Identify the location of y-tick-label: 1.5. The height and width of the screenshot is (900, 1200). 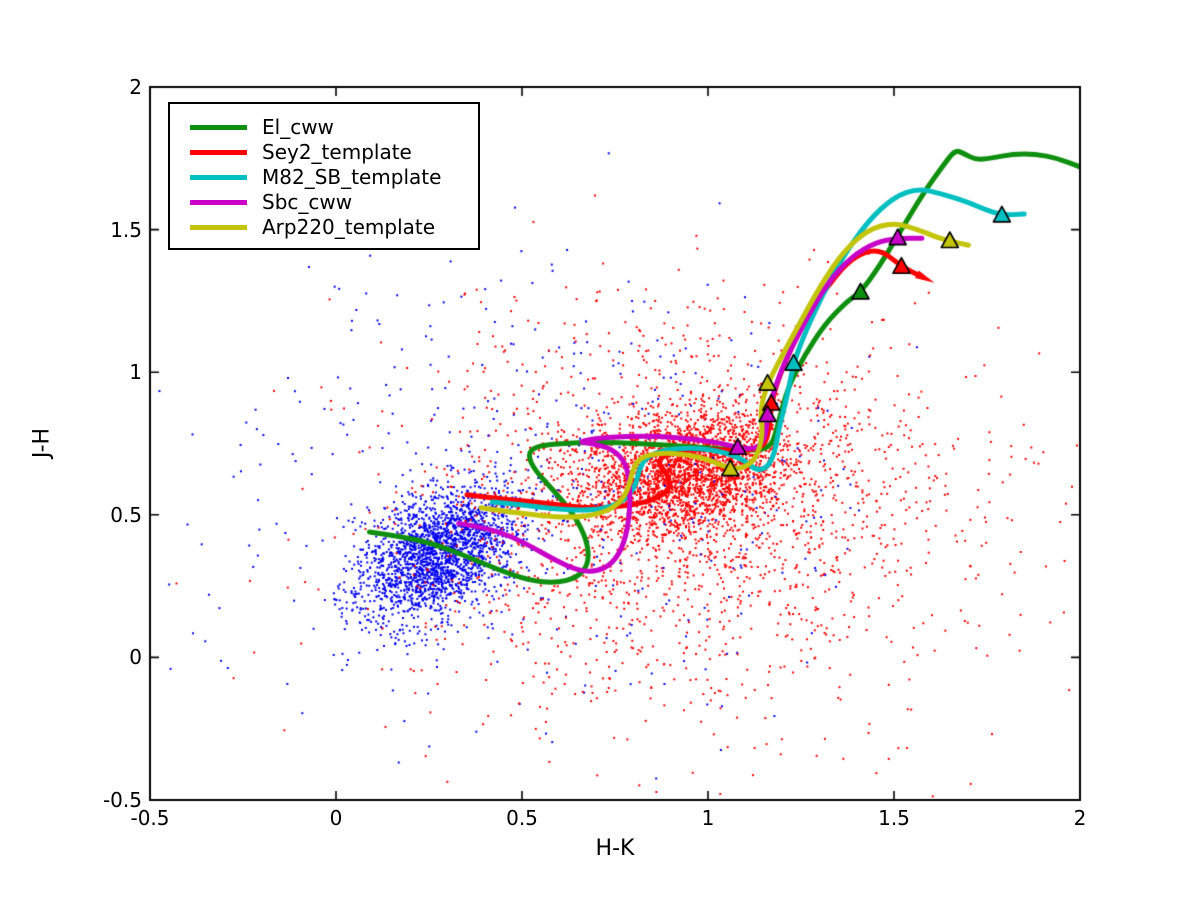
(126, 229).